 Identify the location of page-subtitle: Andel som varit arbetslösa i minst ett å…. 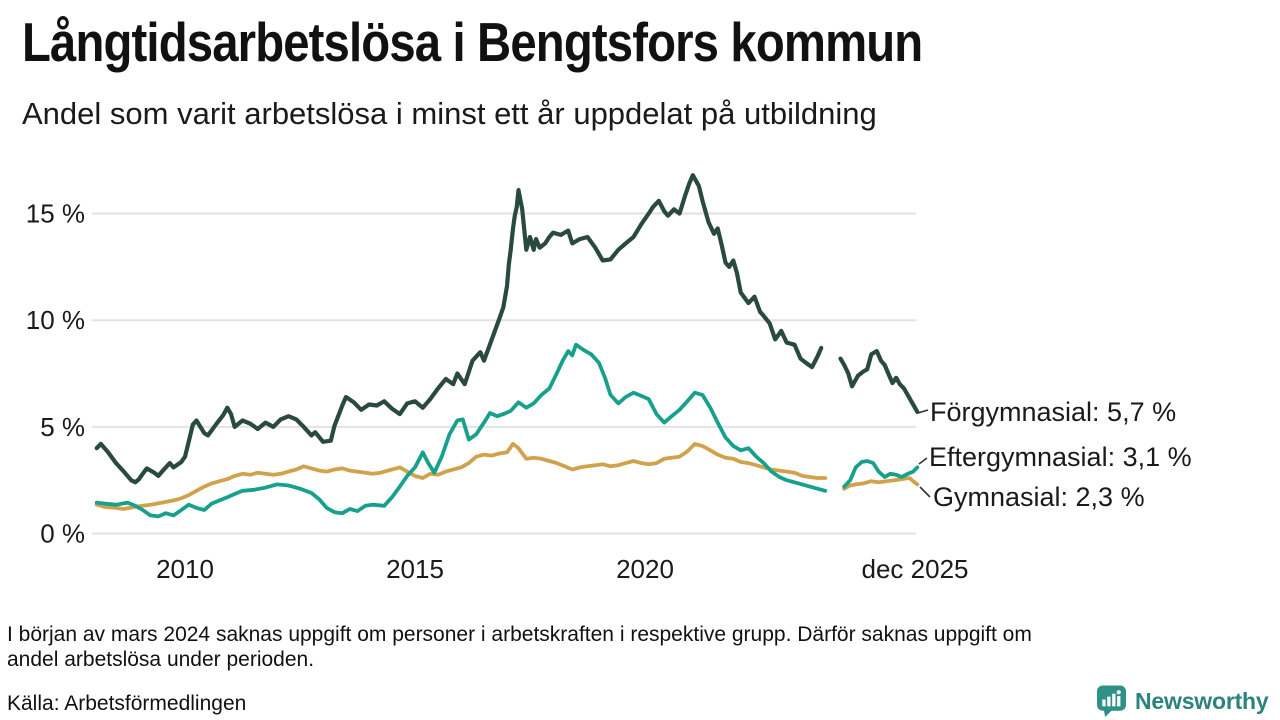
(449, 113).